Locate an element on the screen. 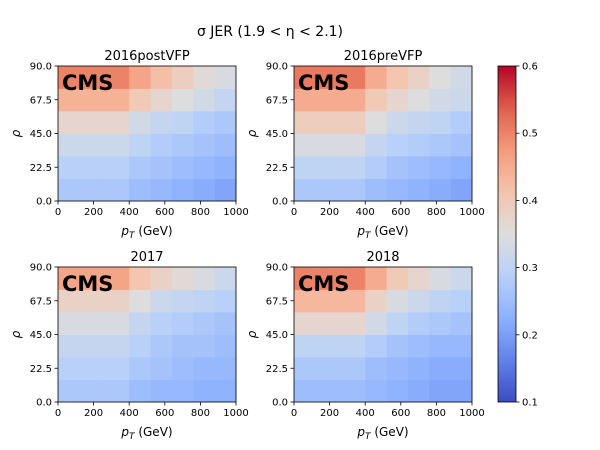 The width and height of the screenshot is (600, 450). colorbar: 0.1 0.2 0.3 0.4 0.5 0.6 is located at coordinates (517, 235).